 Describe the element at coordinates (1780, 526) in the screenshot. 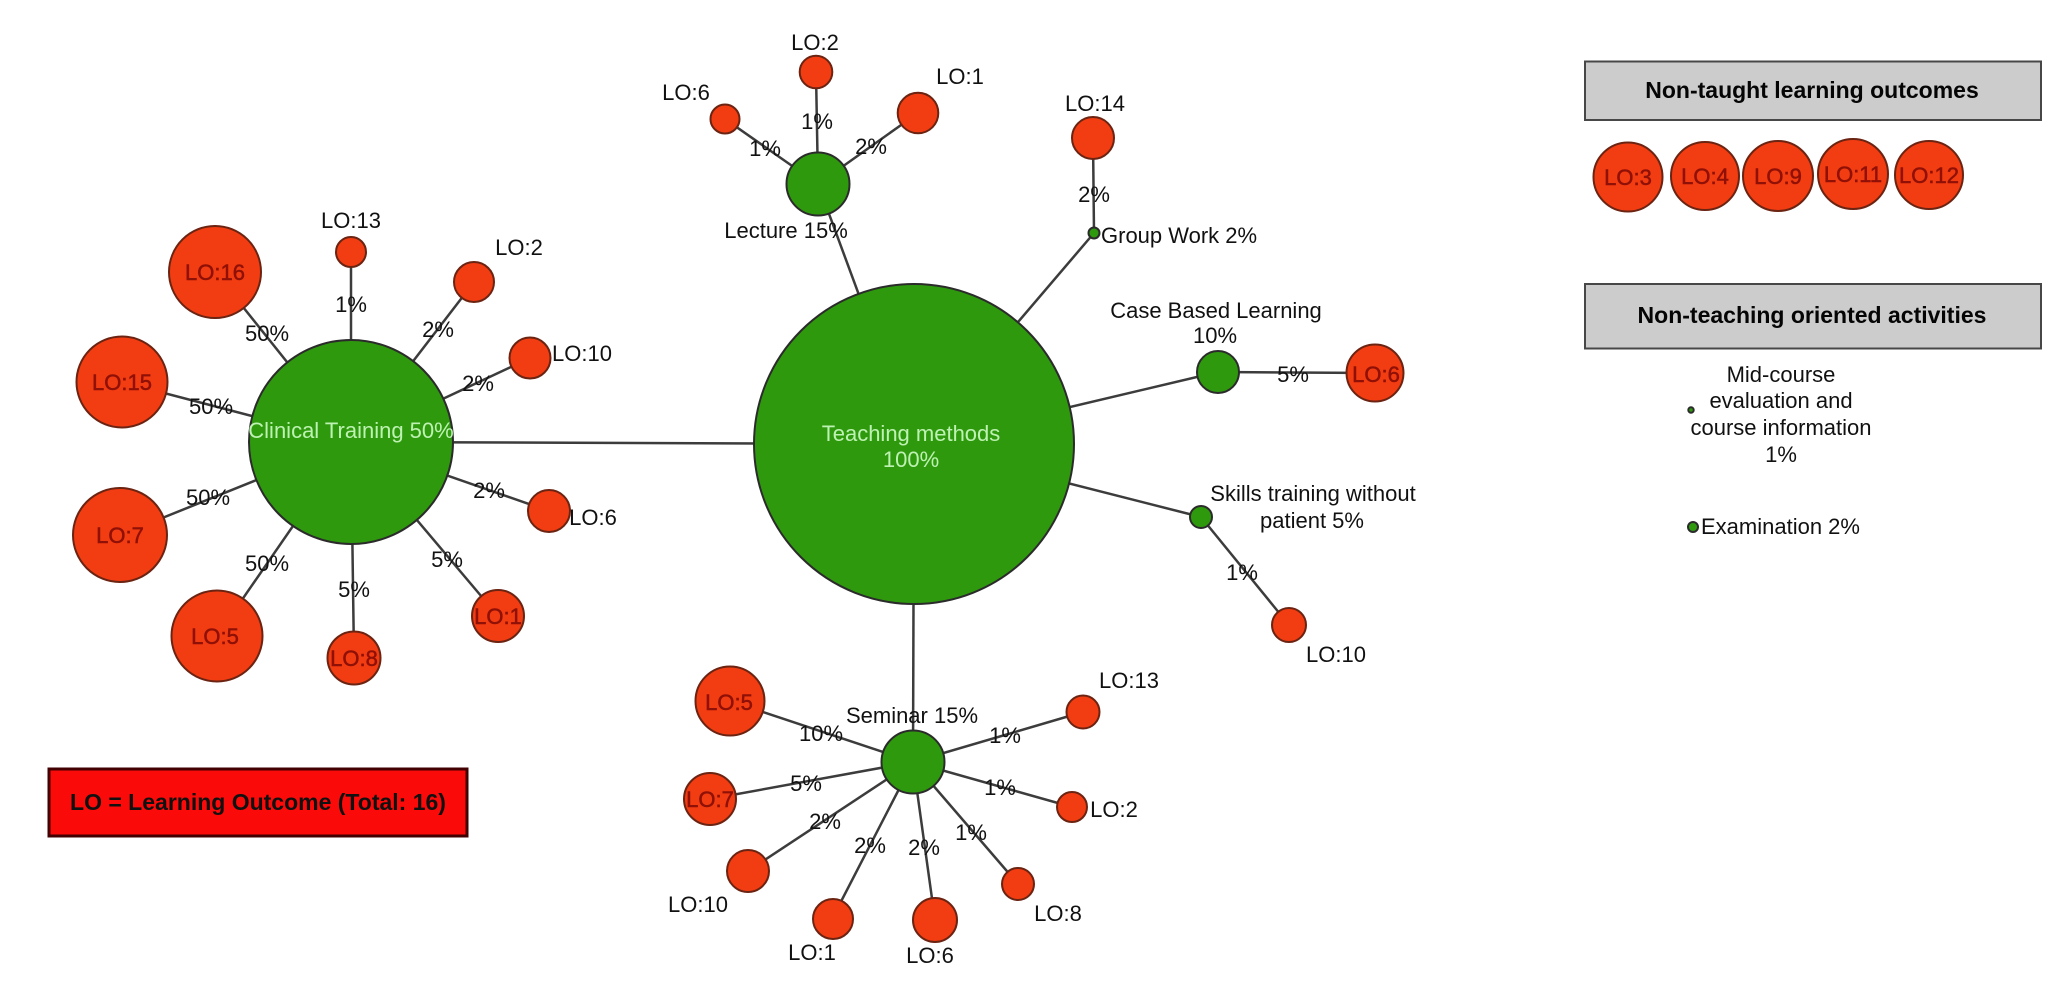

I see `svg-text: Examination 2%` at that location.